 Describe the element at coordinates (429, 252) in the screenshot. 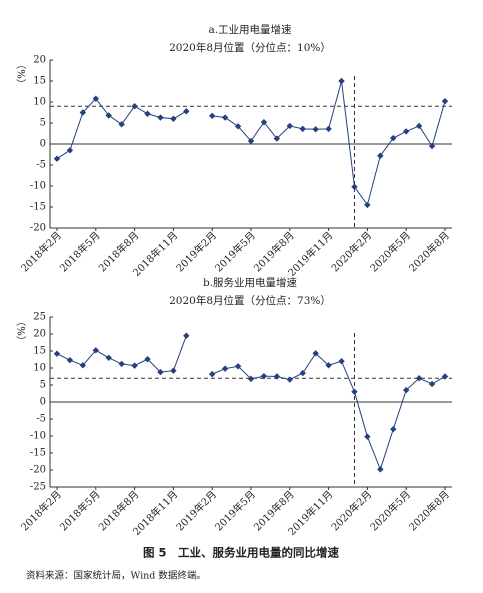

I see `x-tick-label: 2020年8月` at that location.